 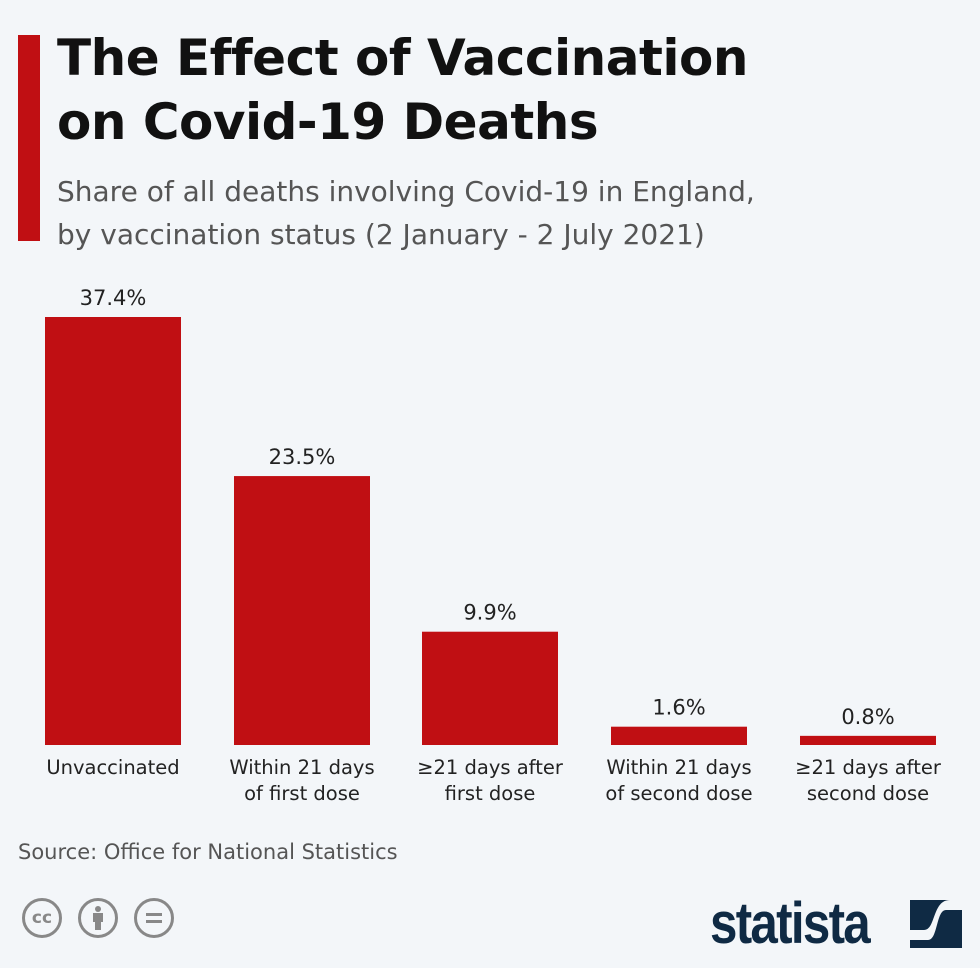 What do you see at coordinates (302, 793) in the screenshot?
I see `category-label: of first dose` at bounding box center [302, 793].